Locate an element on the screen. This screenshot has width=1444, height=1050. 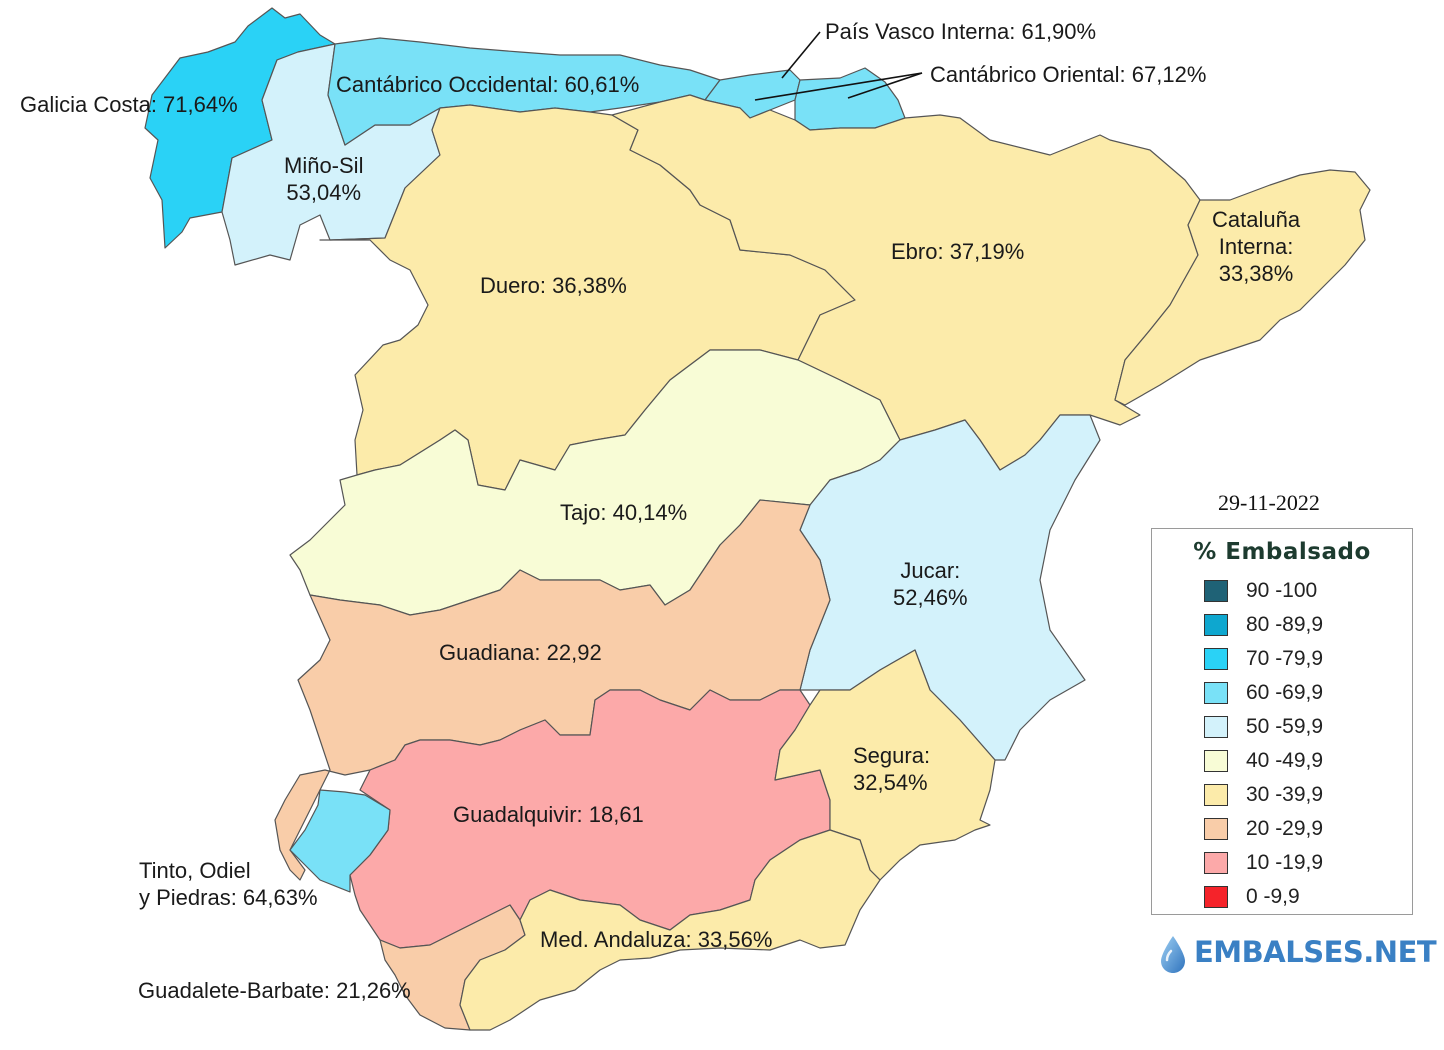
basin-label-line: Tinto, Odiel is located at coordinates (195, 870).